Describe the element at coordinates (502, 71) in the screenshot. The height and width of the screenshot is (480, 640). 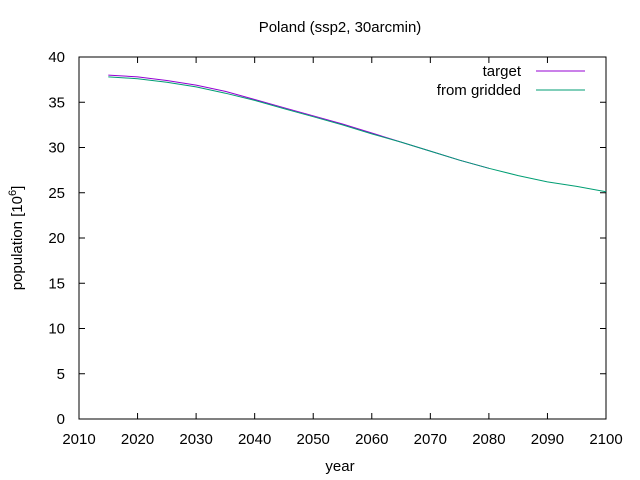
I see `legend-label-target: target` at that location.